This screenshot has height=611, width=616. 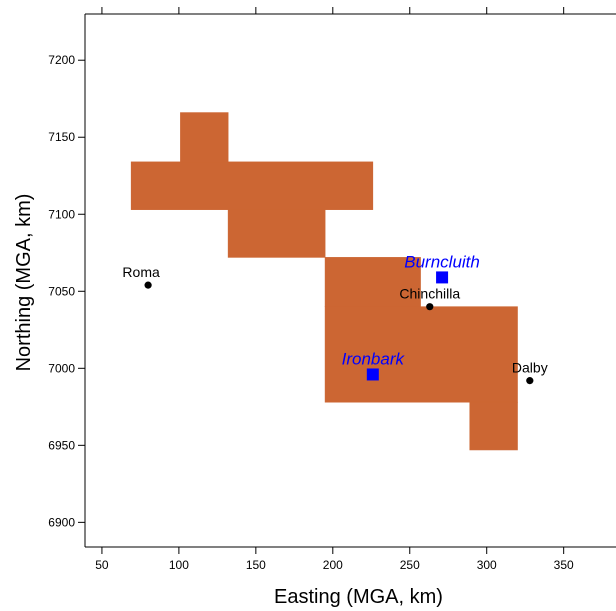 What do you see at coordinates (333, 565) in the screenshot?
I see `x-tick-label: 200` at bounding box center [333, 565].